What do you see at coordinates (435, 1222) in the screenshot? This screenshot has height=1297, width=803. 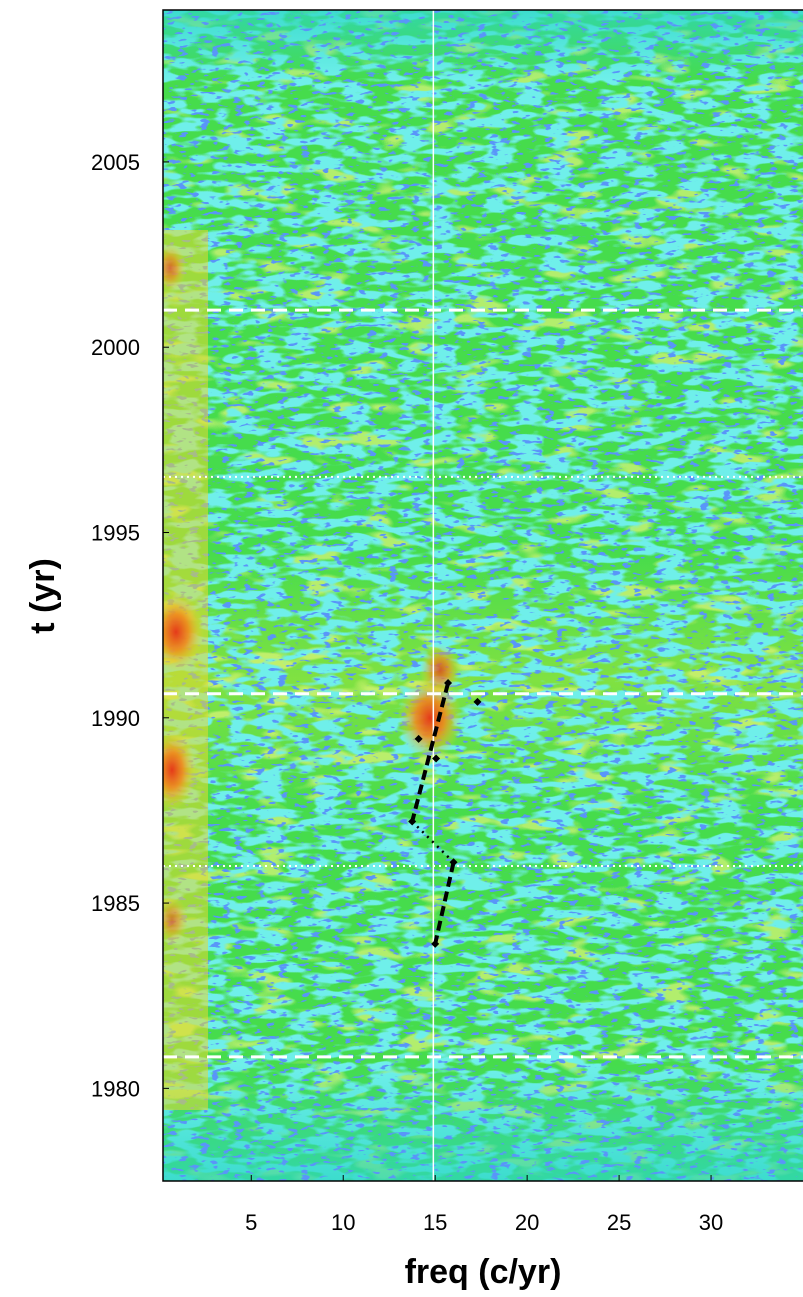 I see `x-tick-label: 15` at bounding box center [435, 1222].